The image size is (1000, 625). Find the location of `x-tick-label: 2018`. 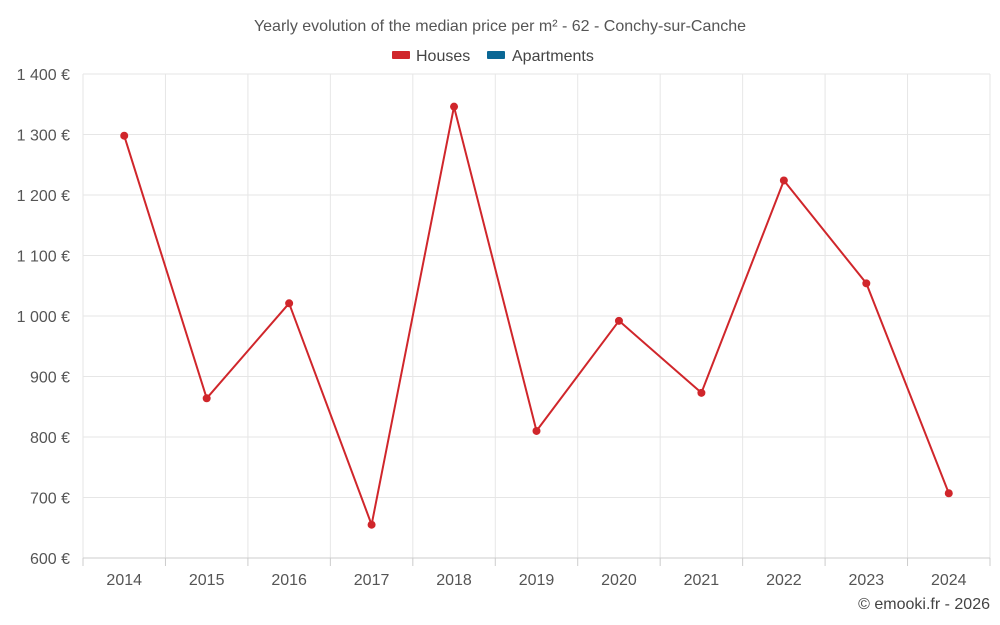

x-tick-label: 2018 is located at coordinates (454, 580).